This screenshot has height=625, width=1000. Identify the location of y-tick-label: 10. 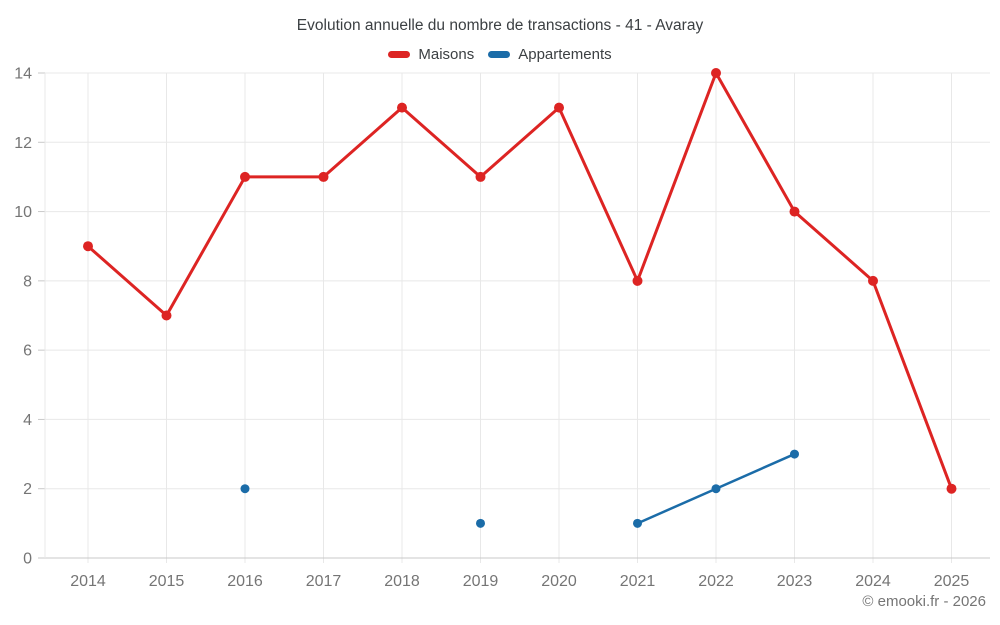
(23, 212).